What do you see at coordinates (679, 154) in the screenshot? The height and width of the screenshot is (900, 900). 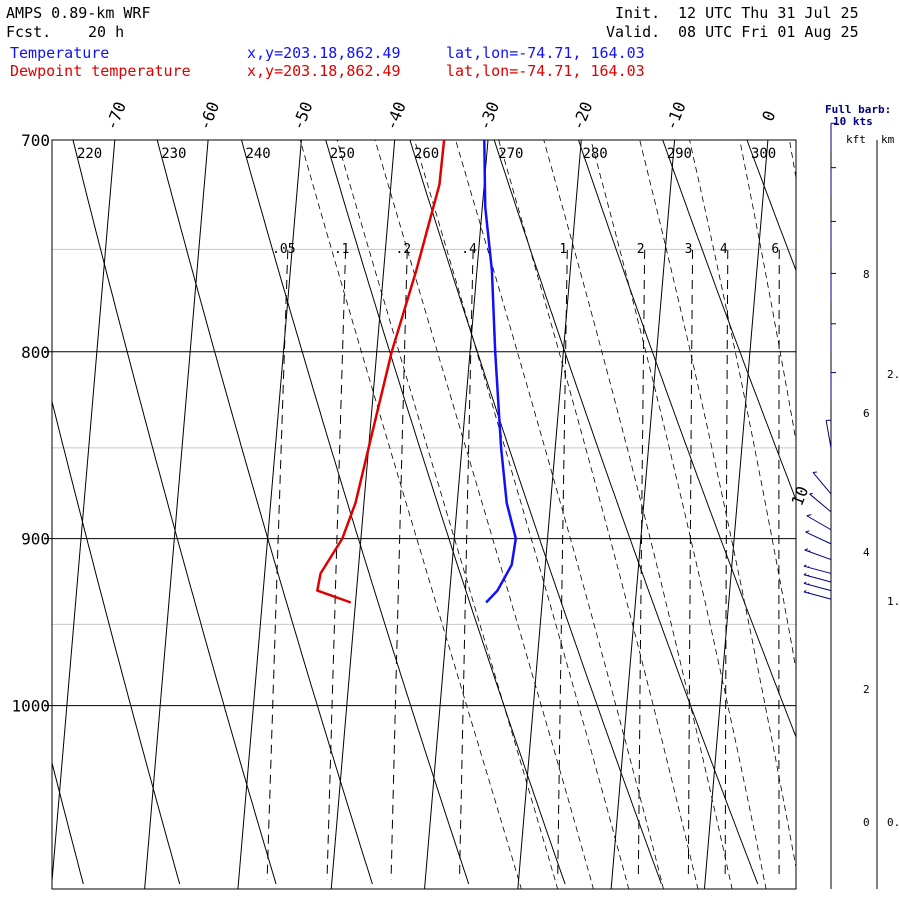 I see `dry-adiabat-label: 290` at bounding box center [679, 154].